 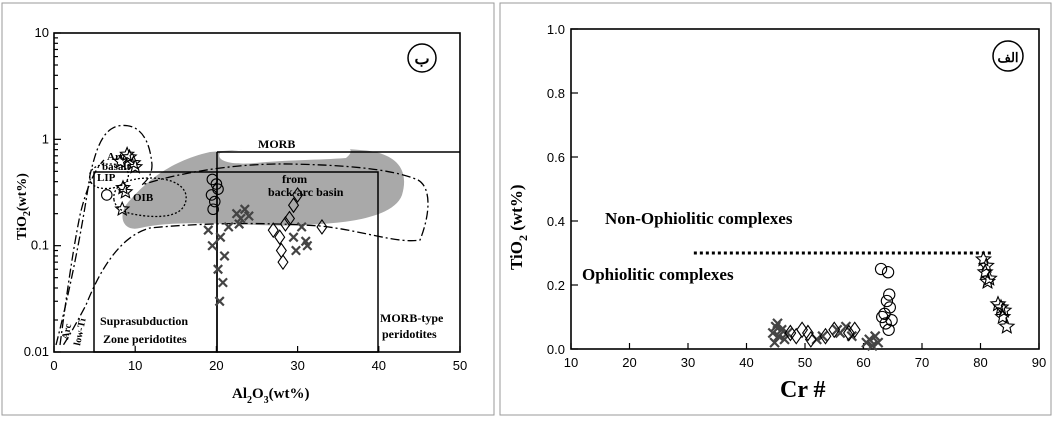 What do you see at coordinates (294, 179) in the screenshot?
I see `backarc-label-1: from` at bounding box center [294, 179].